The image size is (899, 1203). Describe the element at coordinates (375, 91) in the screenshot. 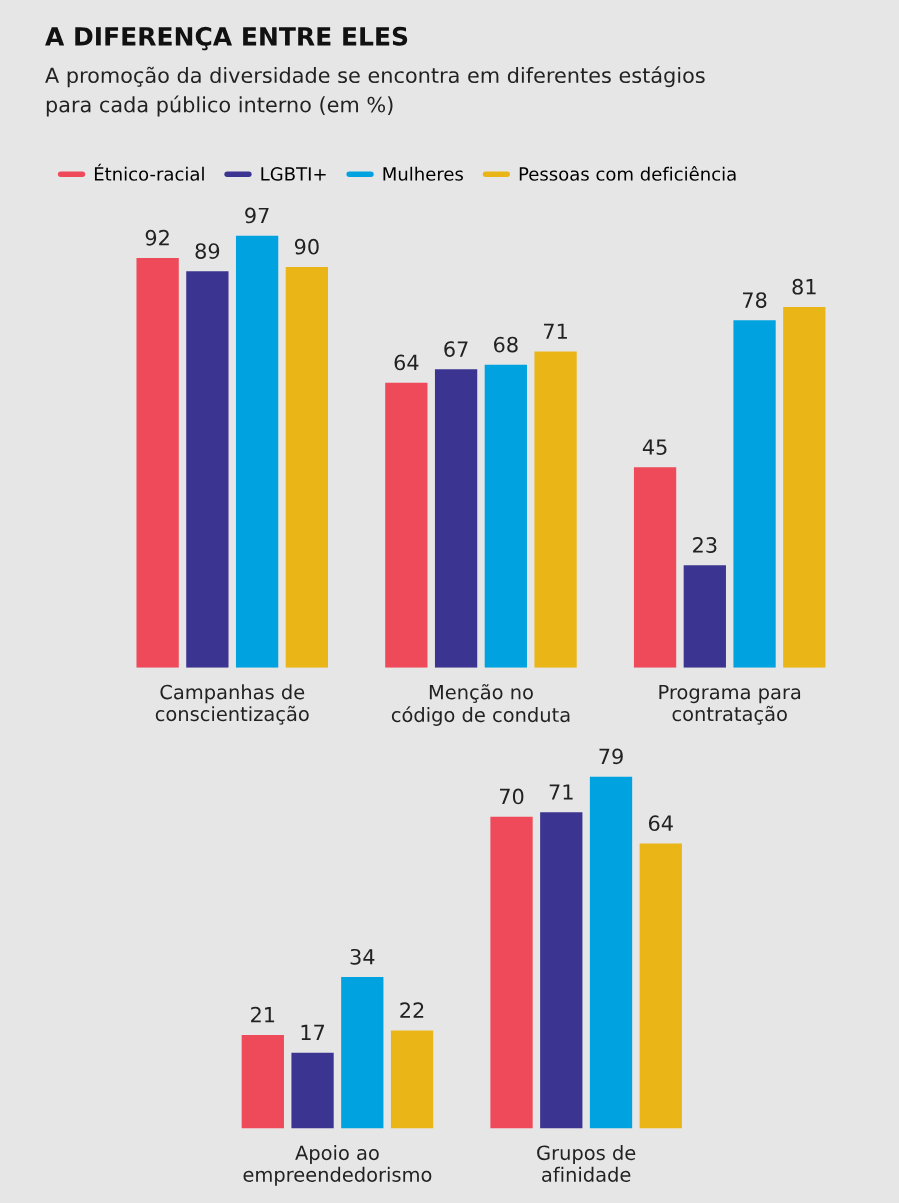

I see `chart-subtitle: A promoção da diversidade se encontra em diferentes estágios para cada público interno (em %)` at that location.